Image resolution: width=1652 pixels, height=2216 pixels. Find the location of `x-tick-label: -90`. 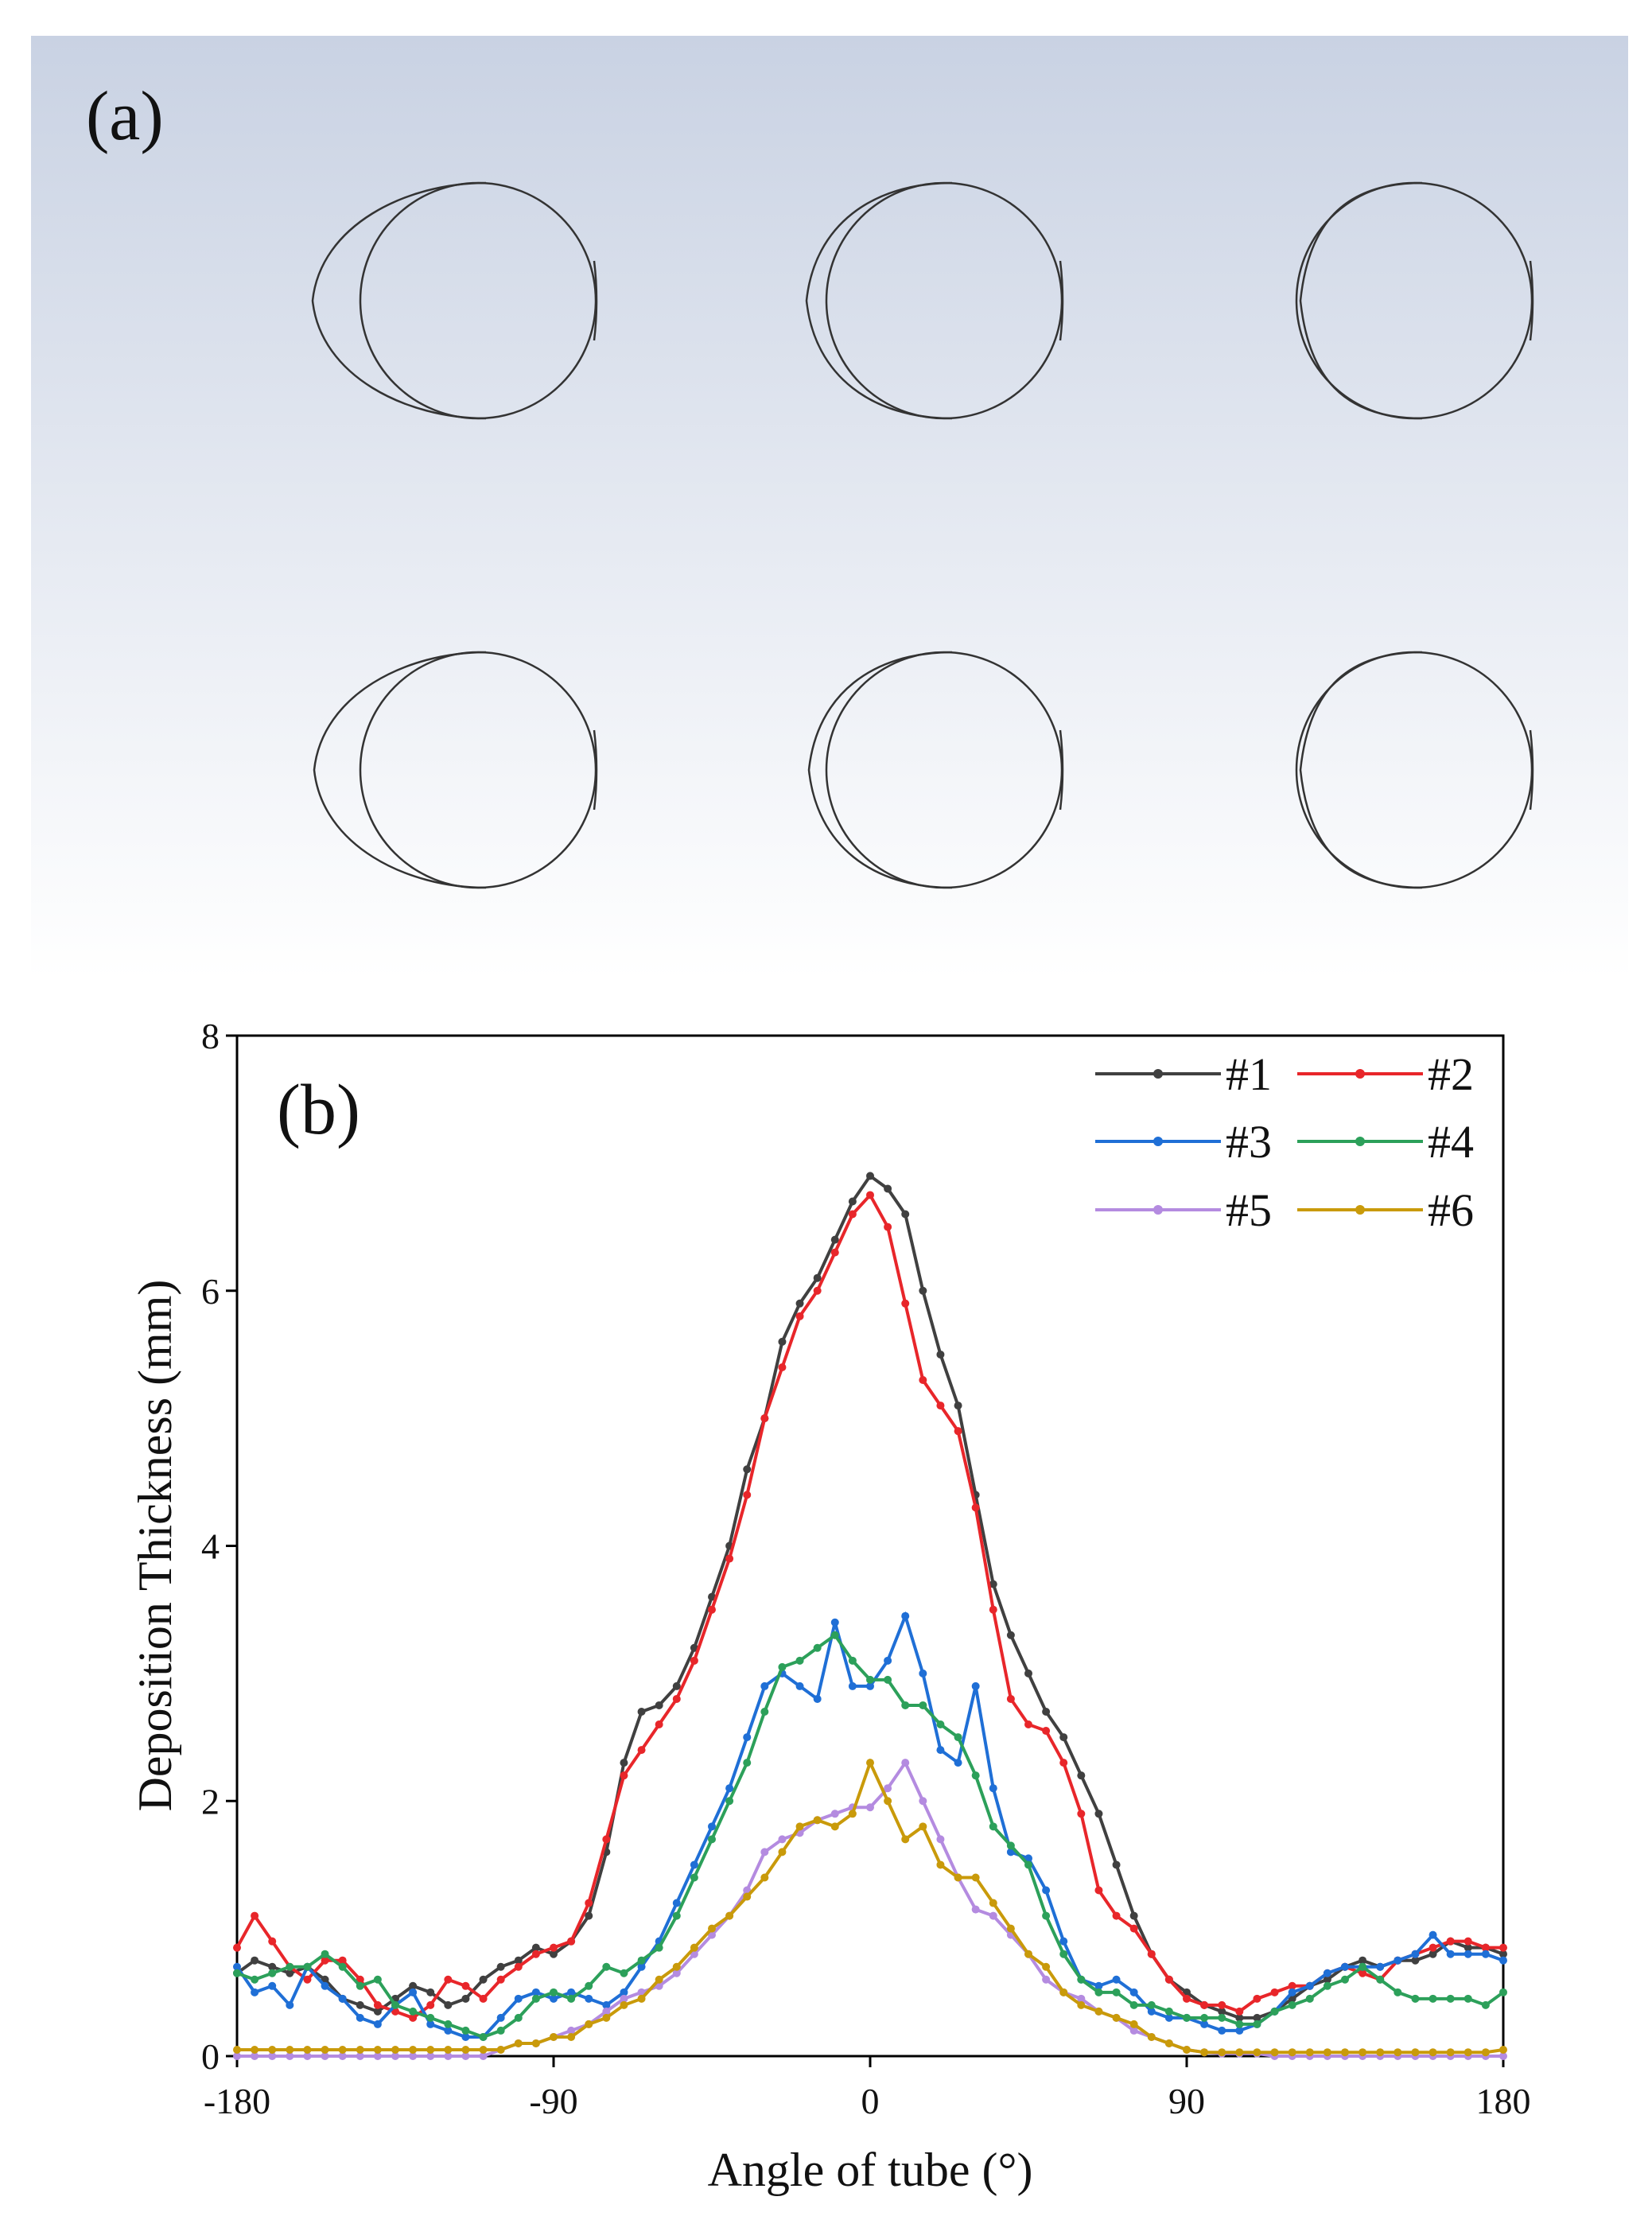

x-tick-label: -90 is located at coordinates (553, 2101).